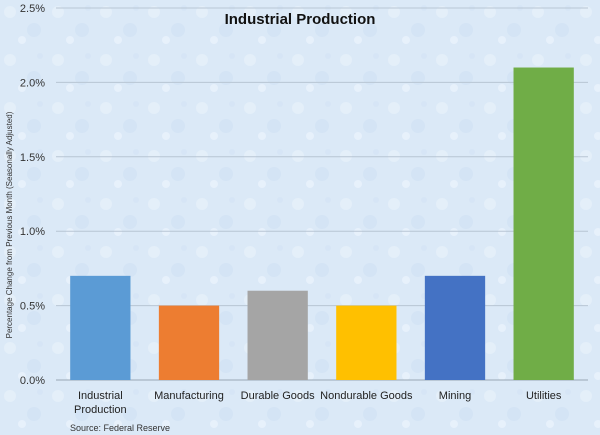 The height and width of the screenshot is (435, 600). What do you see at coordinates (32, 381) in the screenshot?
I see `y-tick-label: 0.0%` at bounding box center [32, 381].